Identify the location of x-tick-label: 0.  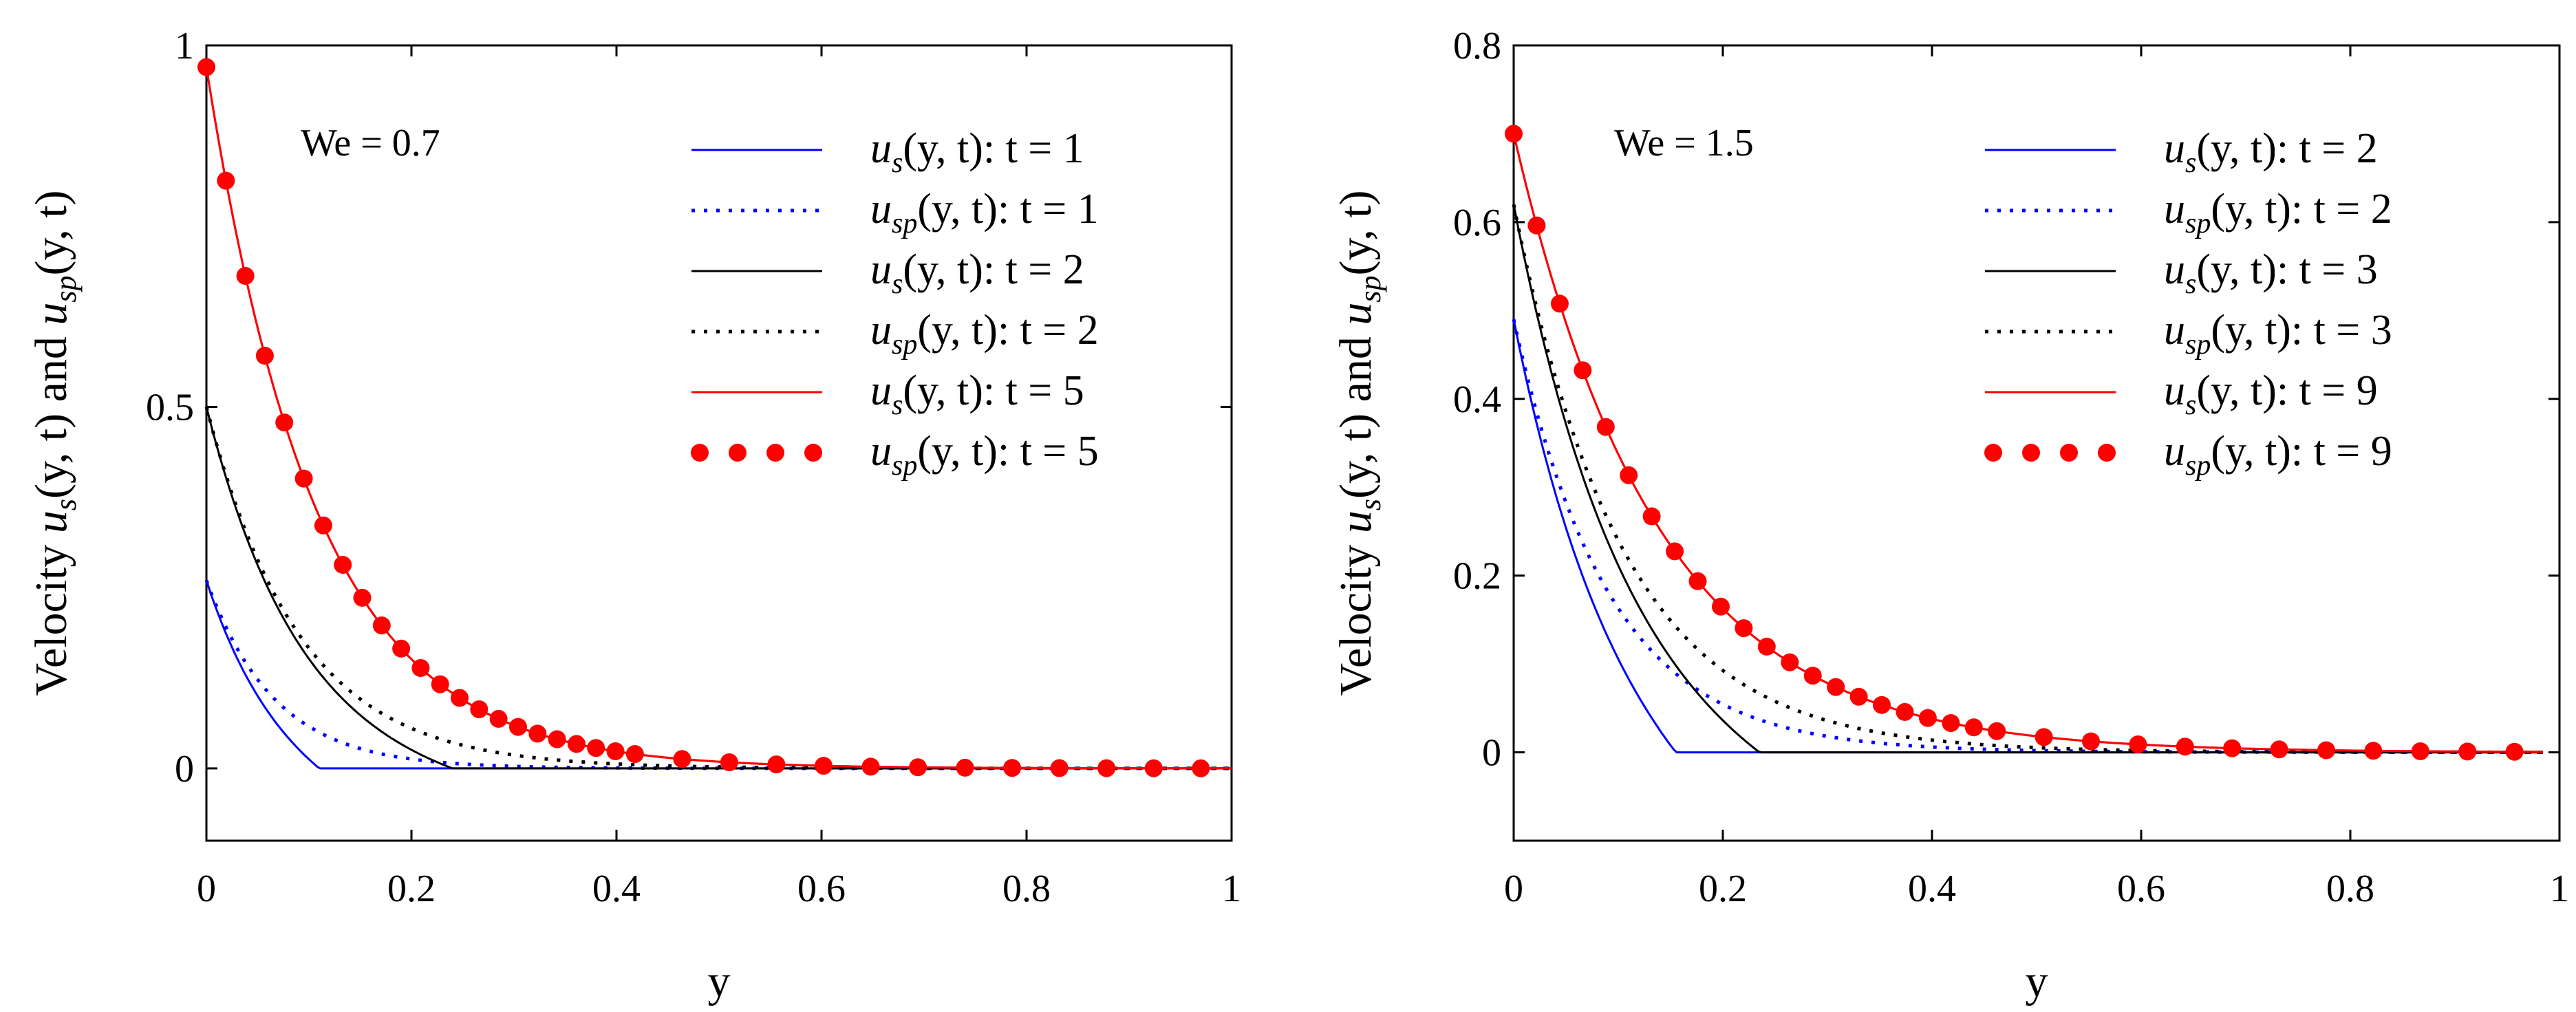
(1513, 889).